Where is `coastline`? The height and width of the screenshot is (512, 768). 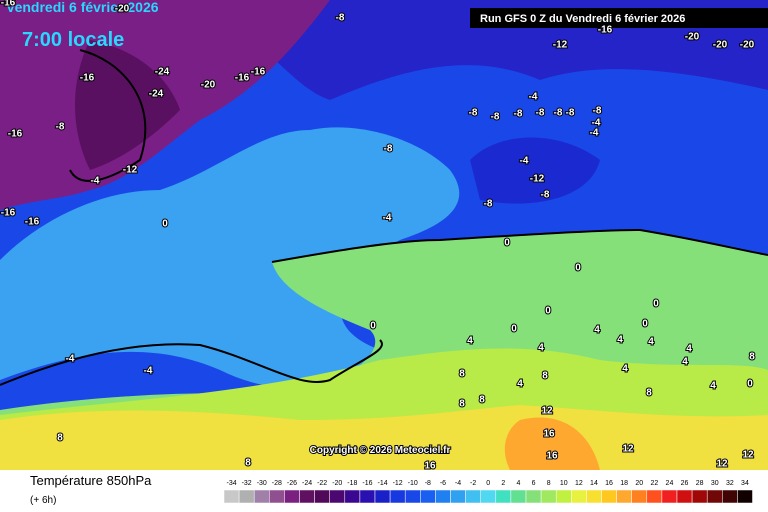
coastline is located at coordinates (108, 115).